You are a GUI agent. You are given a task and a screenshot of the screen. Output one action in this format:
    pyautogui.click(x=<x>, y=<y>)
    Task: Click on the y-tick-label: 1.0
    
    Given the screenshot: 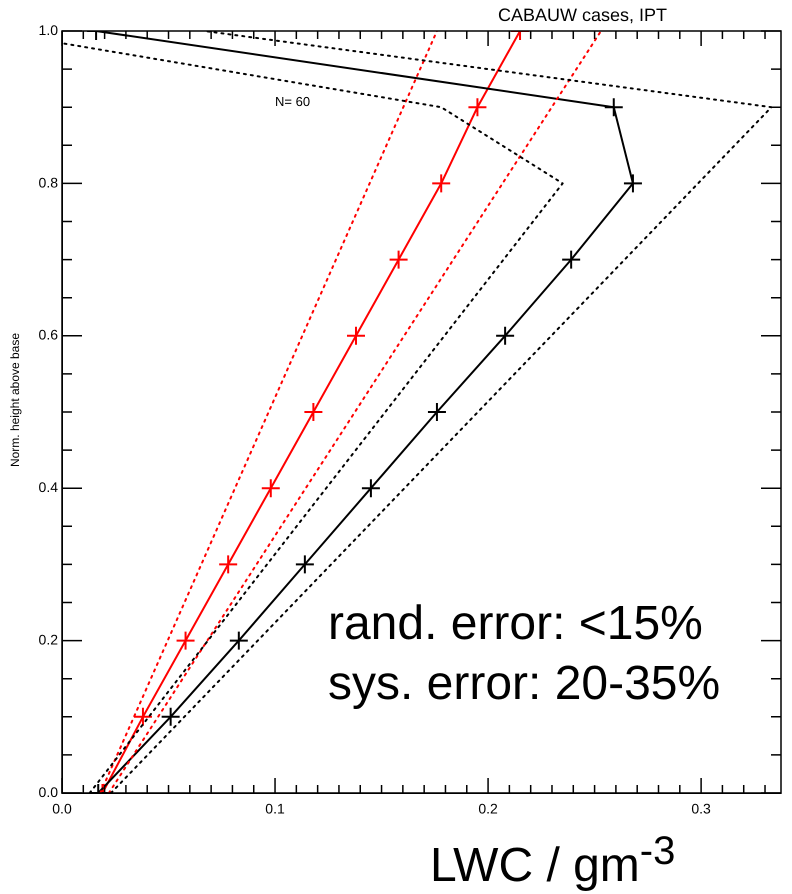 What is the action you would take?
    pyautogui.click(x=48, y=30)
    